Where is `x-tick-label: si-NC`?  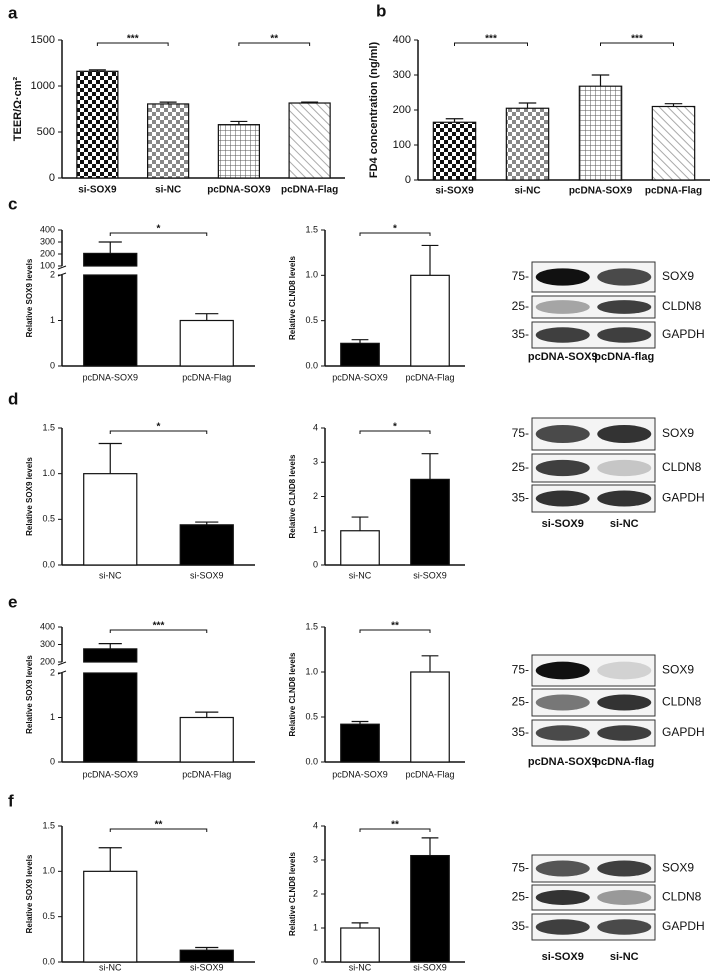 x-tick-label: si-NC is located at coordinates (168, 190).